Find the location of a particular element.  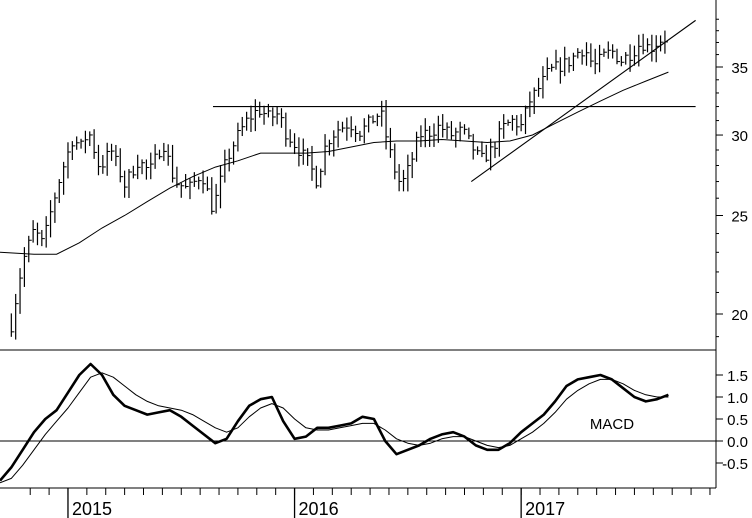

x-tick-label-2016: 2016 is located at coordinates (319, 508).